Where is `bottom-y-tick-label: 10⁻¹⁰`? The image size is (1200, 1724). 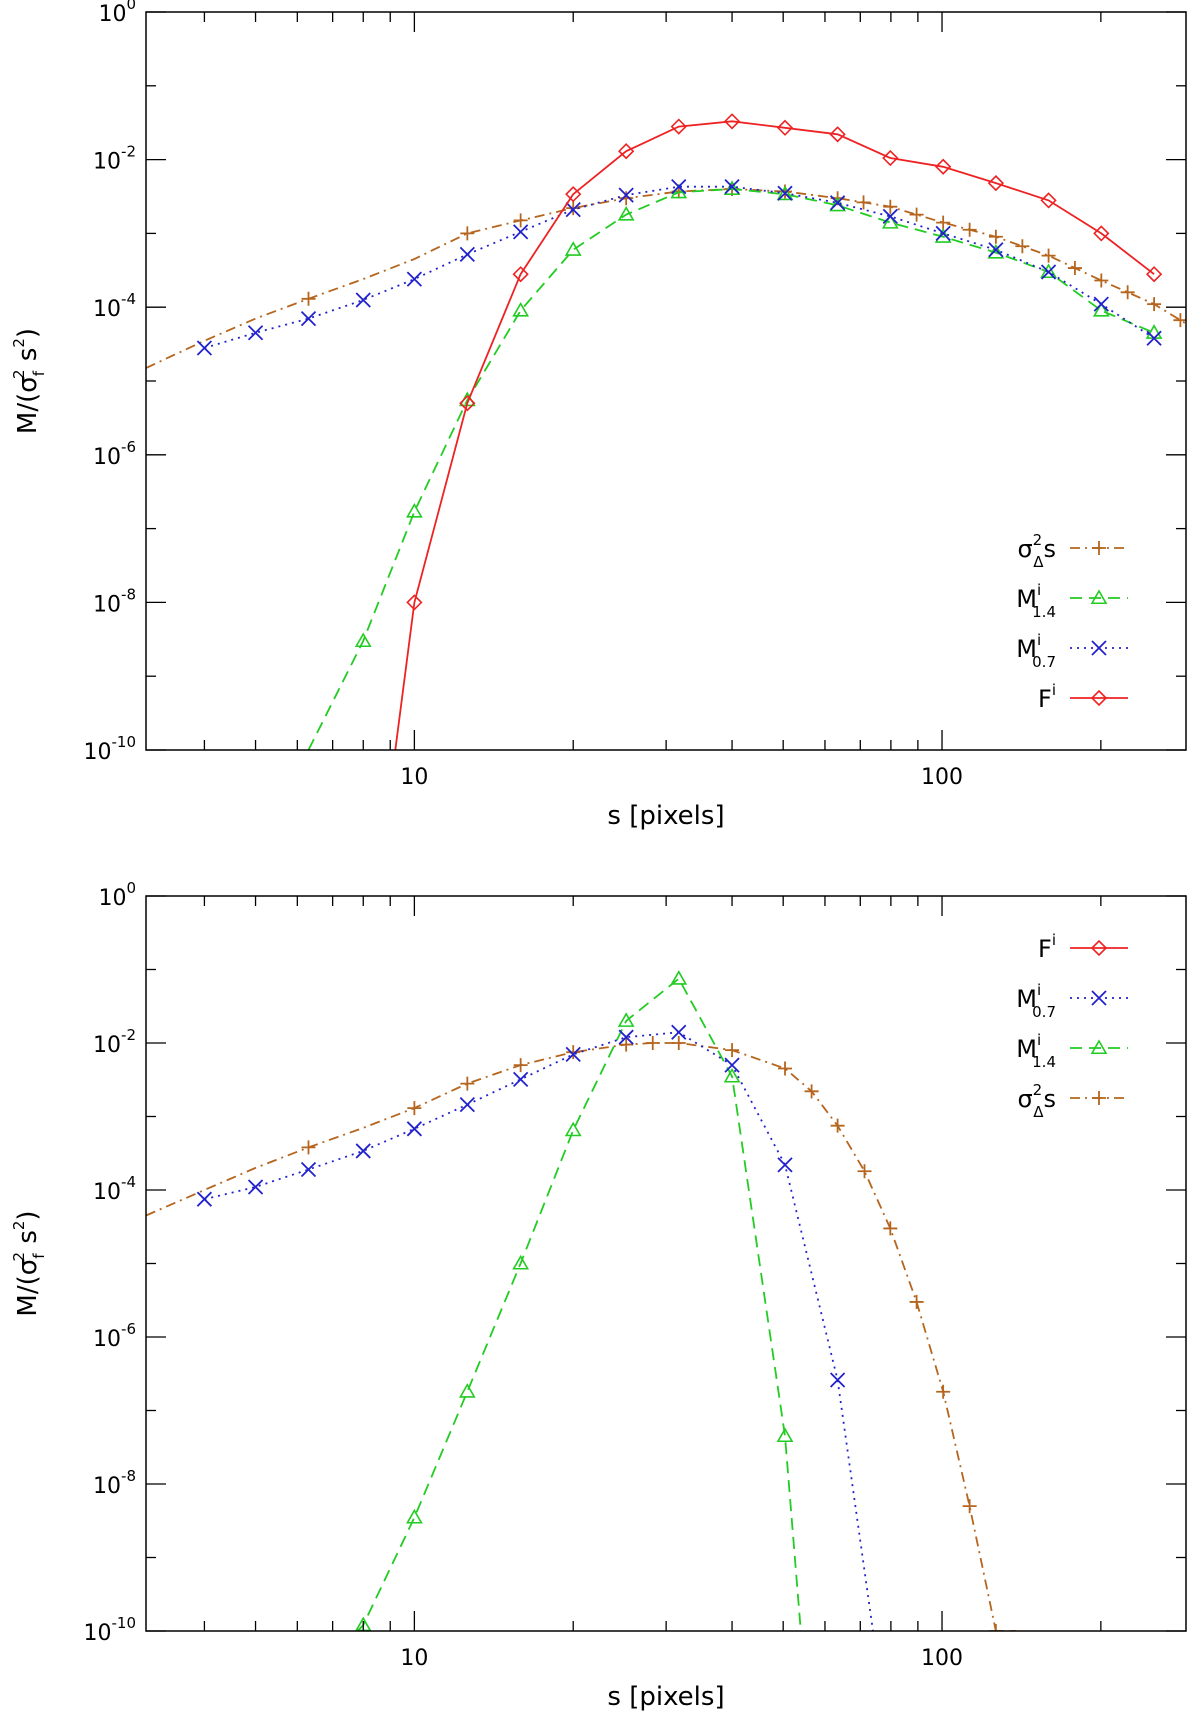 bottom-y-tick-label: 10⁻¹⁰ is located at coordinates (110, 1630).